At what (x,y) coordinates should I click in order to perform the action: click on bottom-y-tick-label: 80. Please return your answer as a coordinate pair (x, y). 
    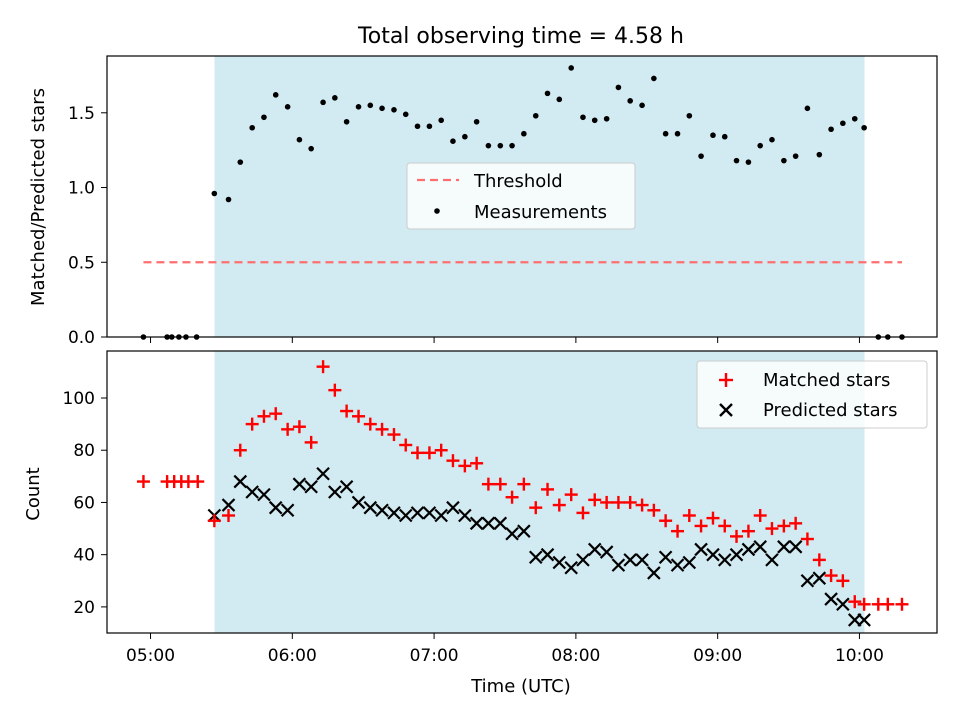
    Looking at the image, I should click on (84, 451).